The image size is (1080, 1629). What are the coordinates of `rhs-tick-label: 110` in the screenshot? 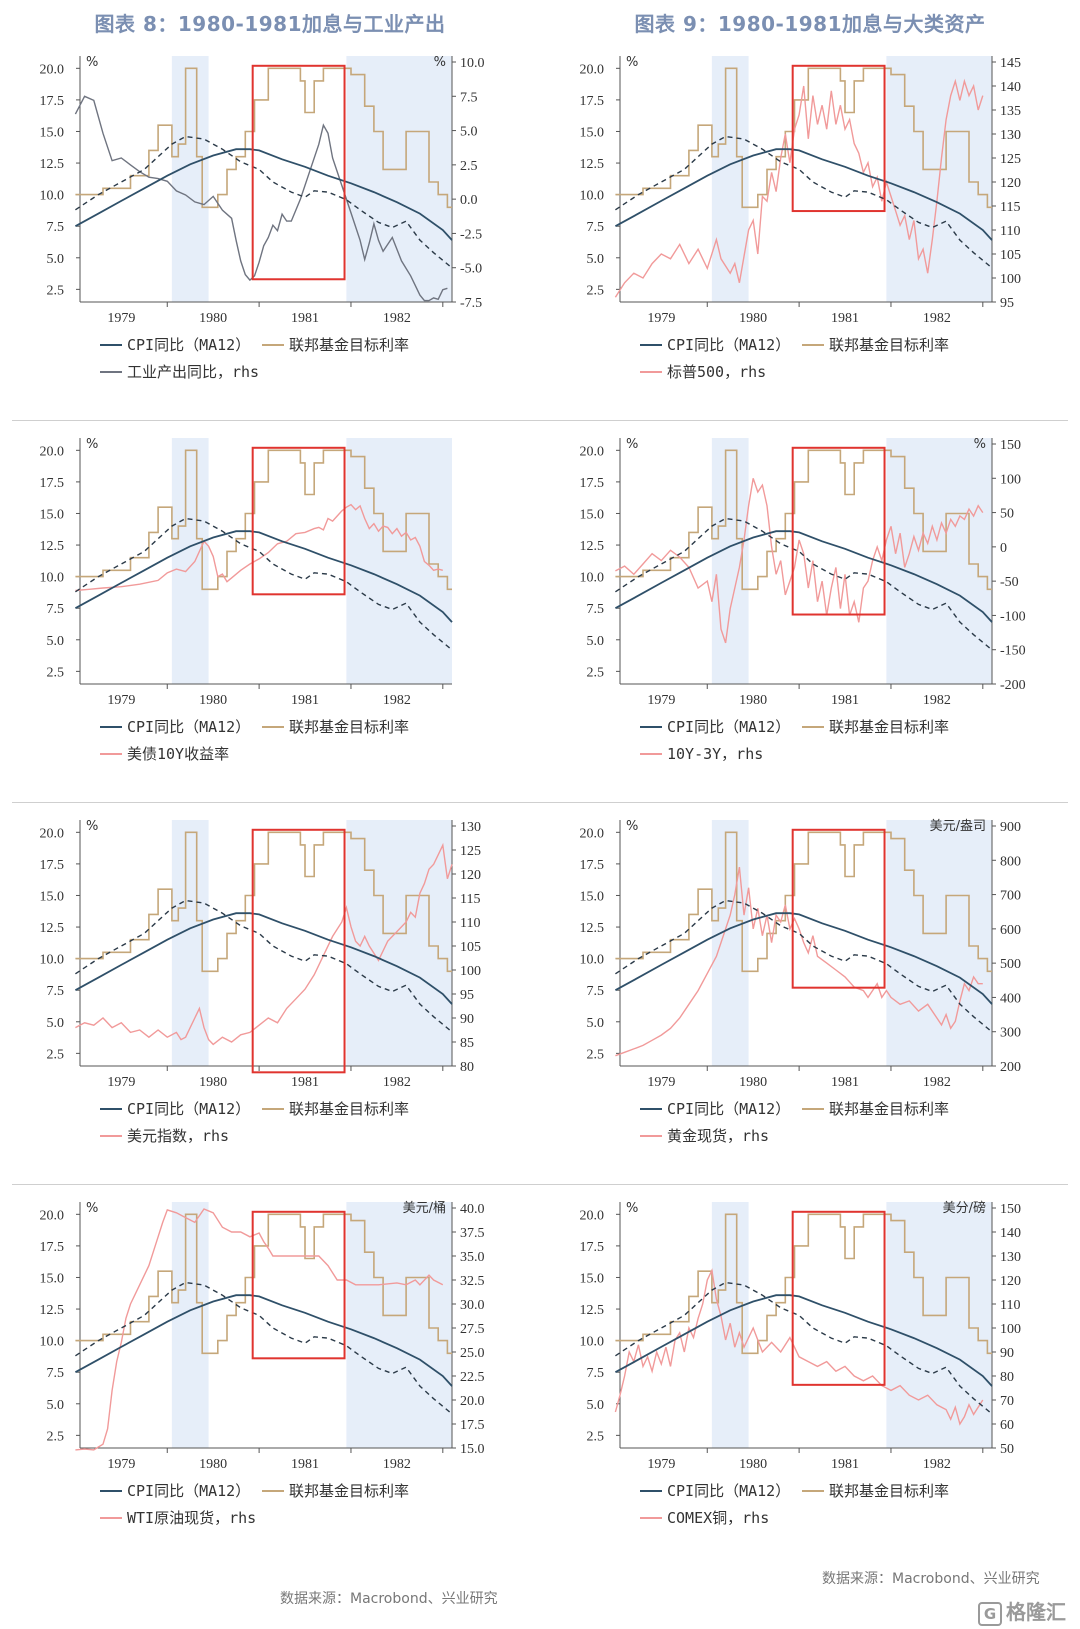 It's located at (1010, 231).